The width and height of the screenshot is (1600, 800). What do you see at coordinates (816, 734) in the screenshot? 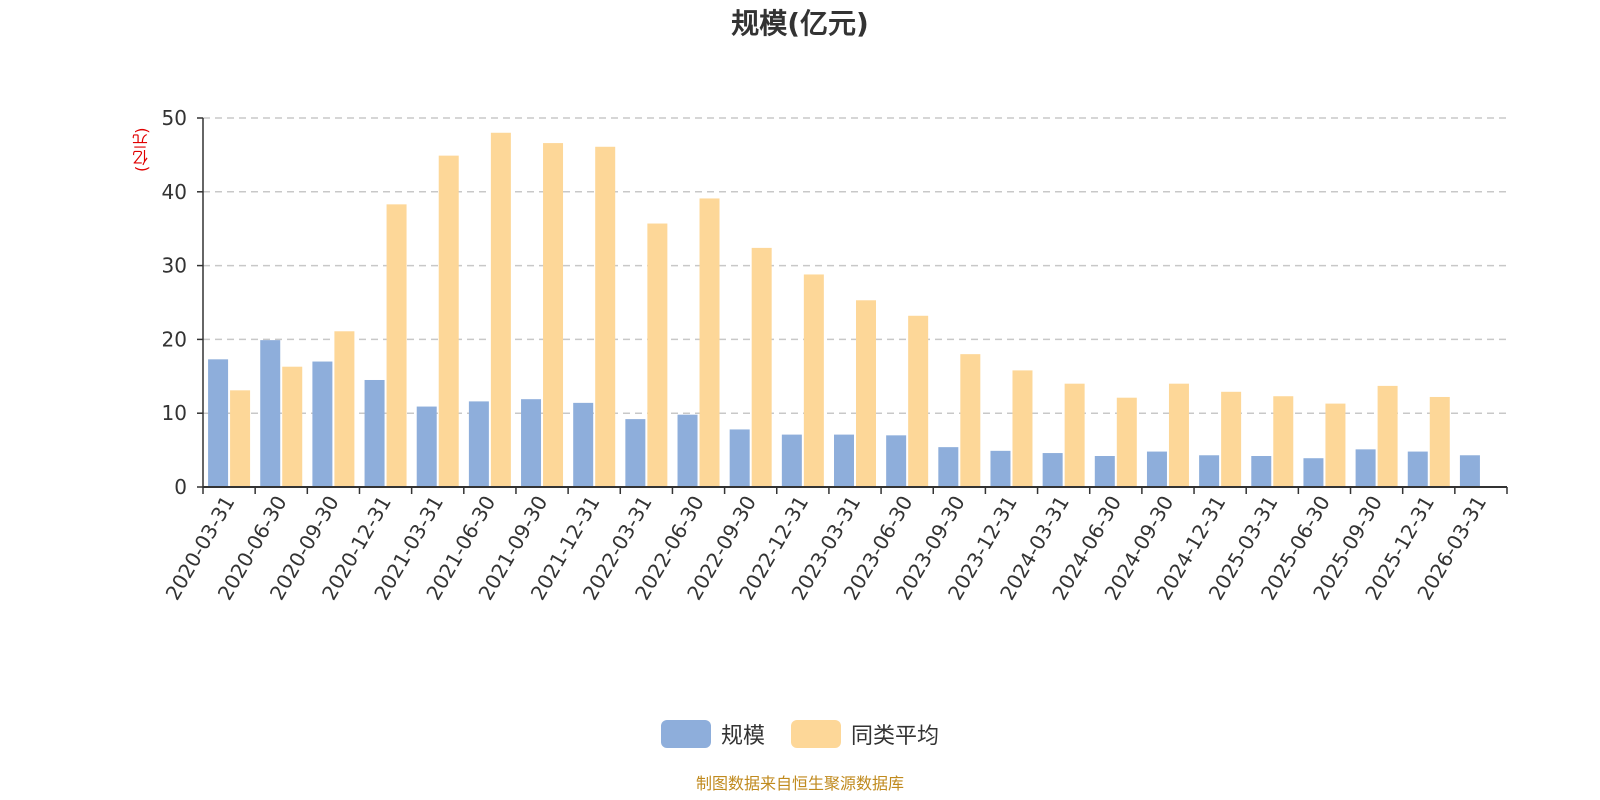
I see `legend-swatch-peer-average` at bounding box center [816, 734].